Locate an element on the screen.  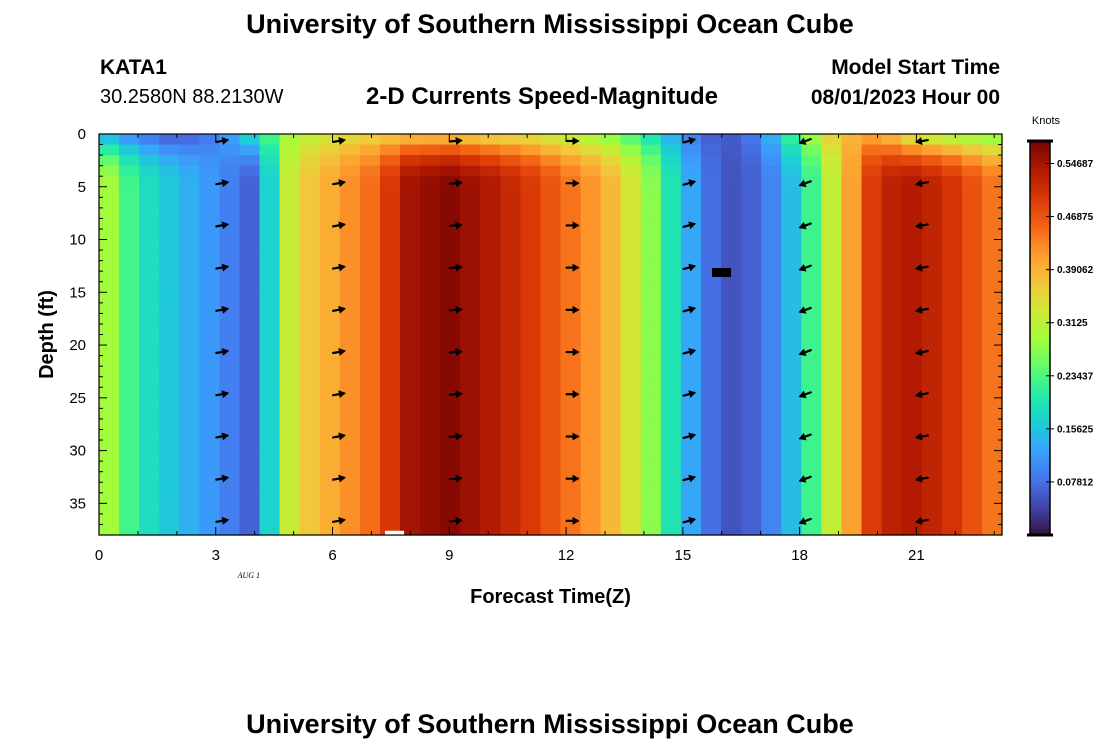
y-tick-label: 25 is located at coordinates (77, 398).